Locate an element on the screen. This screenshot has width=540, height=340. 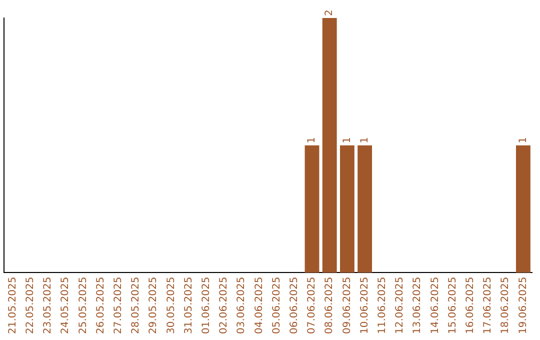
x-tick-label: 31.05.2025 is located at coordinates (188, 305).